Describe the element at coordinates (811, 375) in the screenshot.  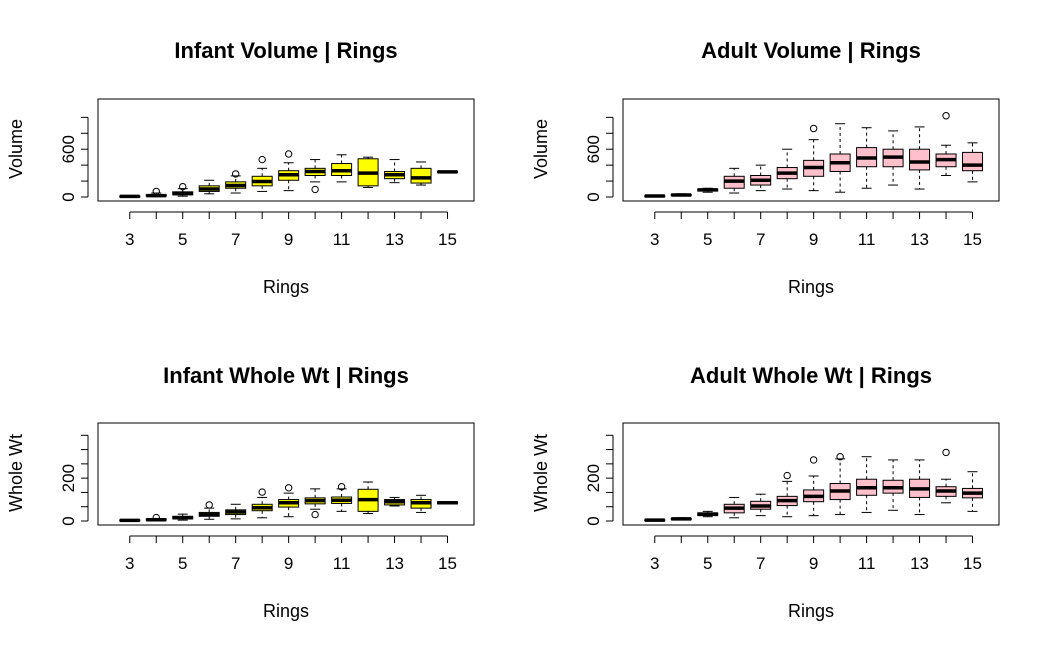
I see `panel-title: Adult Whole Wt | Rings` at that location.